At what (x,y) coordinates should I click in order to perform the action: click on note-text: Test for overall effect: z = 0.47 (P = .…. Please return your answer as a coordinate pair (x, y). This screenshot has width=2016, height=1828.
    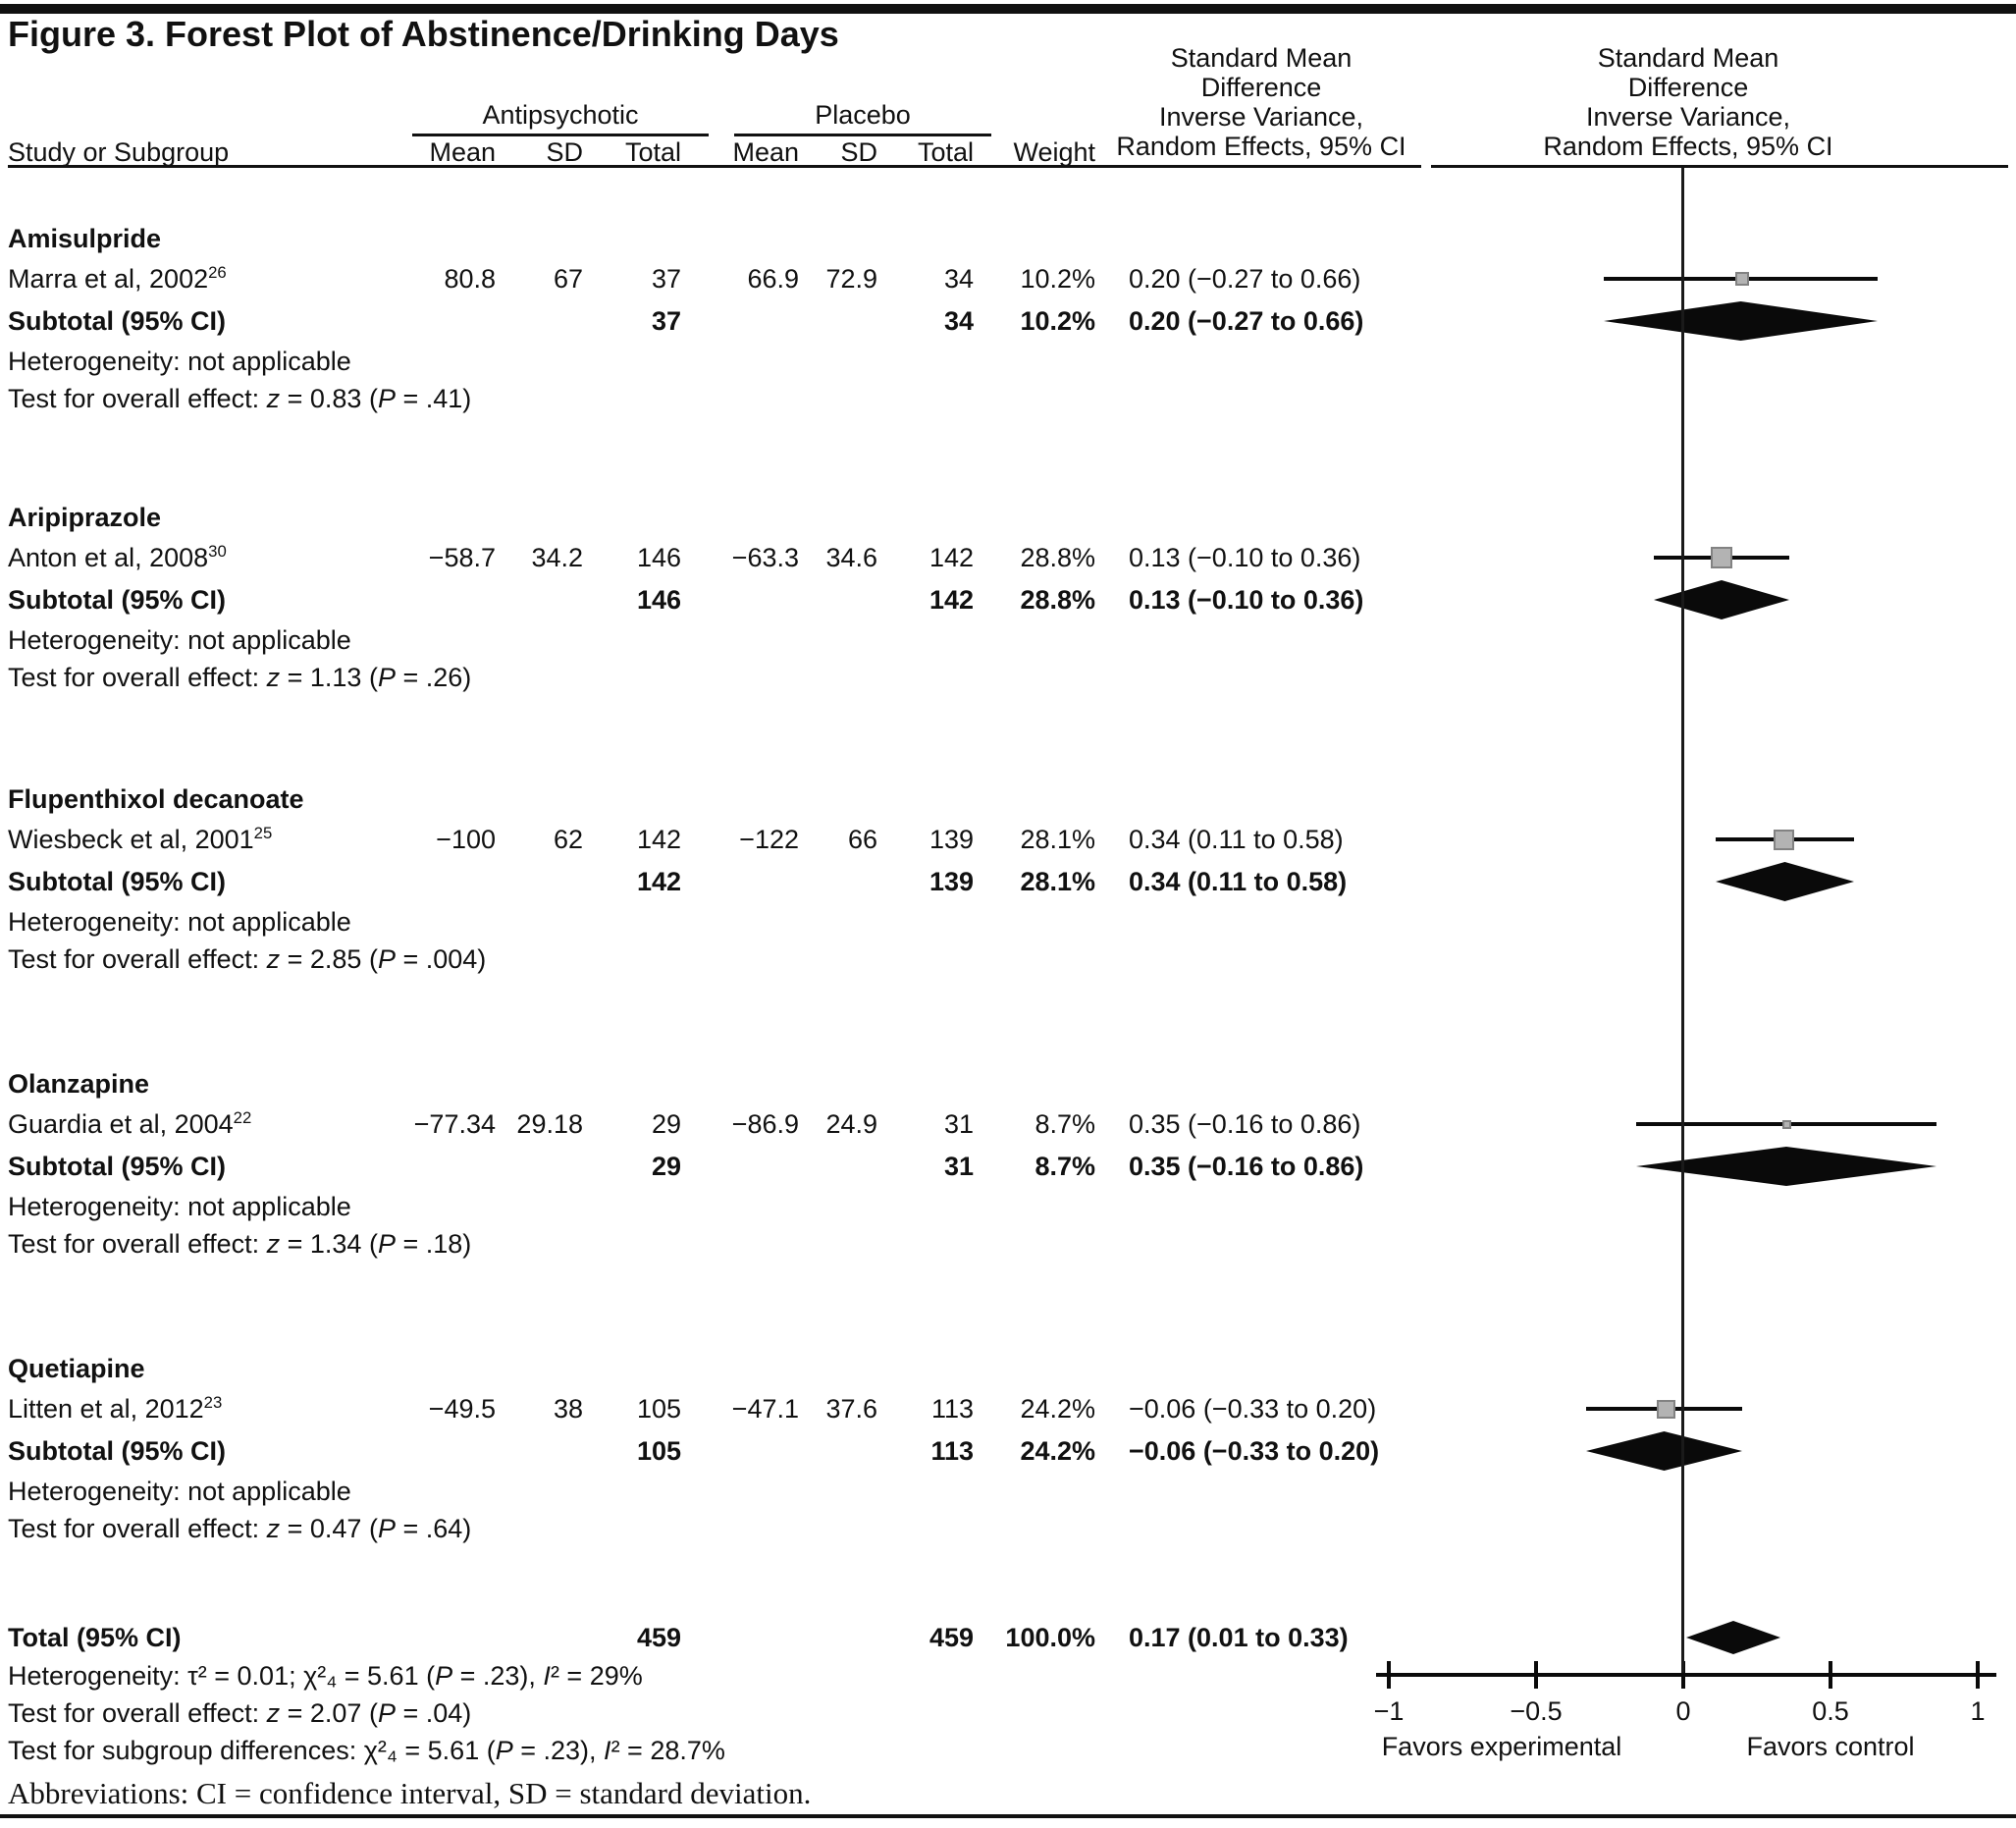
    Looking at the image, I should click on (240, 1528).